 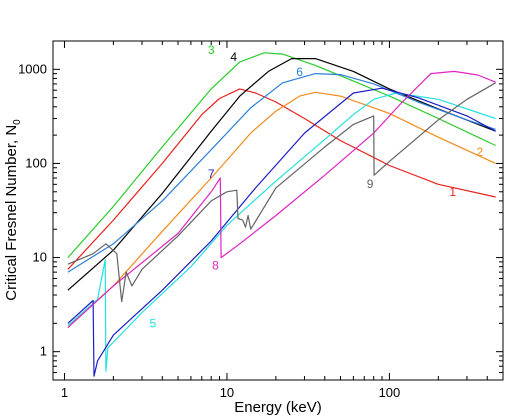 I want to click on series-label-3: 3, so click(x=211, y=50).